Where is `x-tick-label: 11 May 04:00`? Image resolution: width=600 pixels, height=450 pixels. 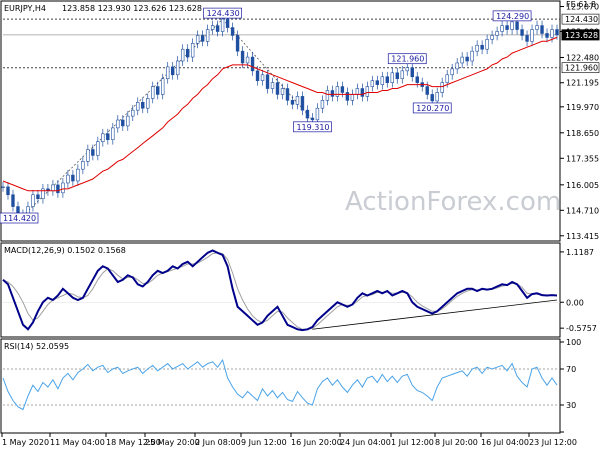 x-tick-label: 11 May 04:00 is located at coordinates (77, 442).